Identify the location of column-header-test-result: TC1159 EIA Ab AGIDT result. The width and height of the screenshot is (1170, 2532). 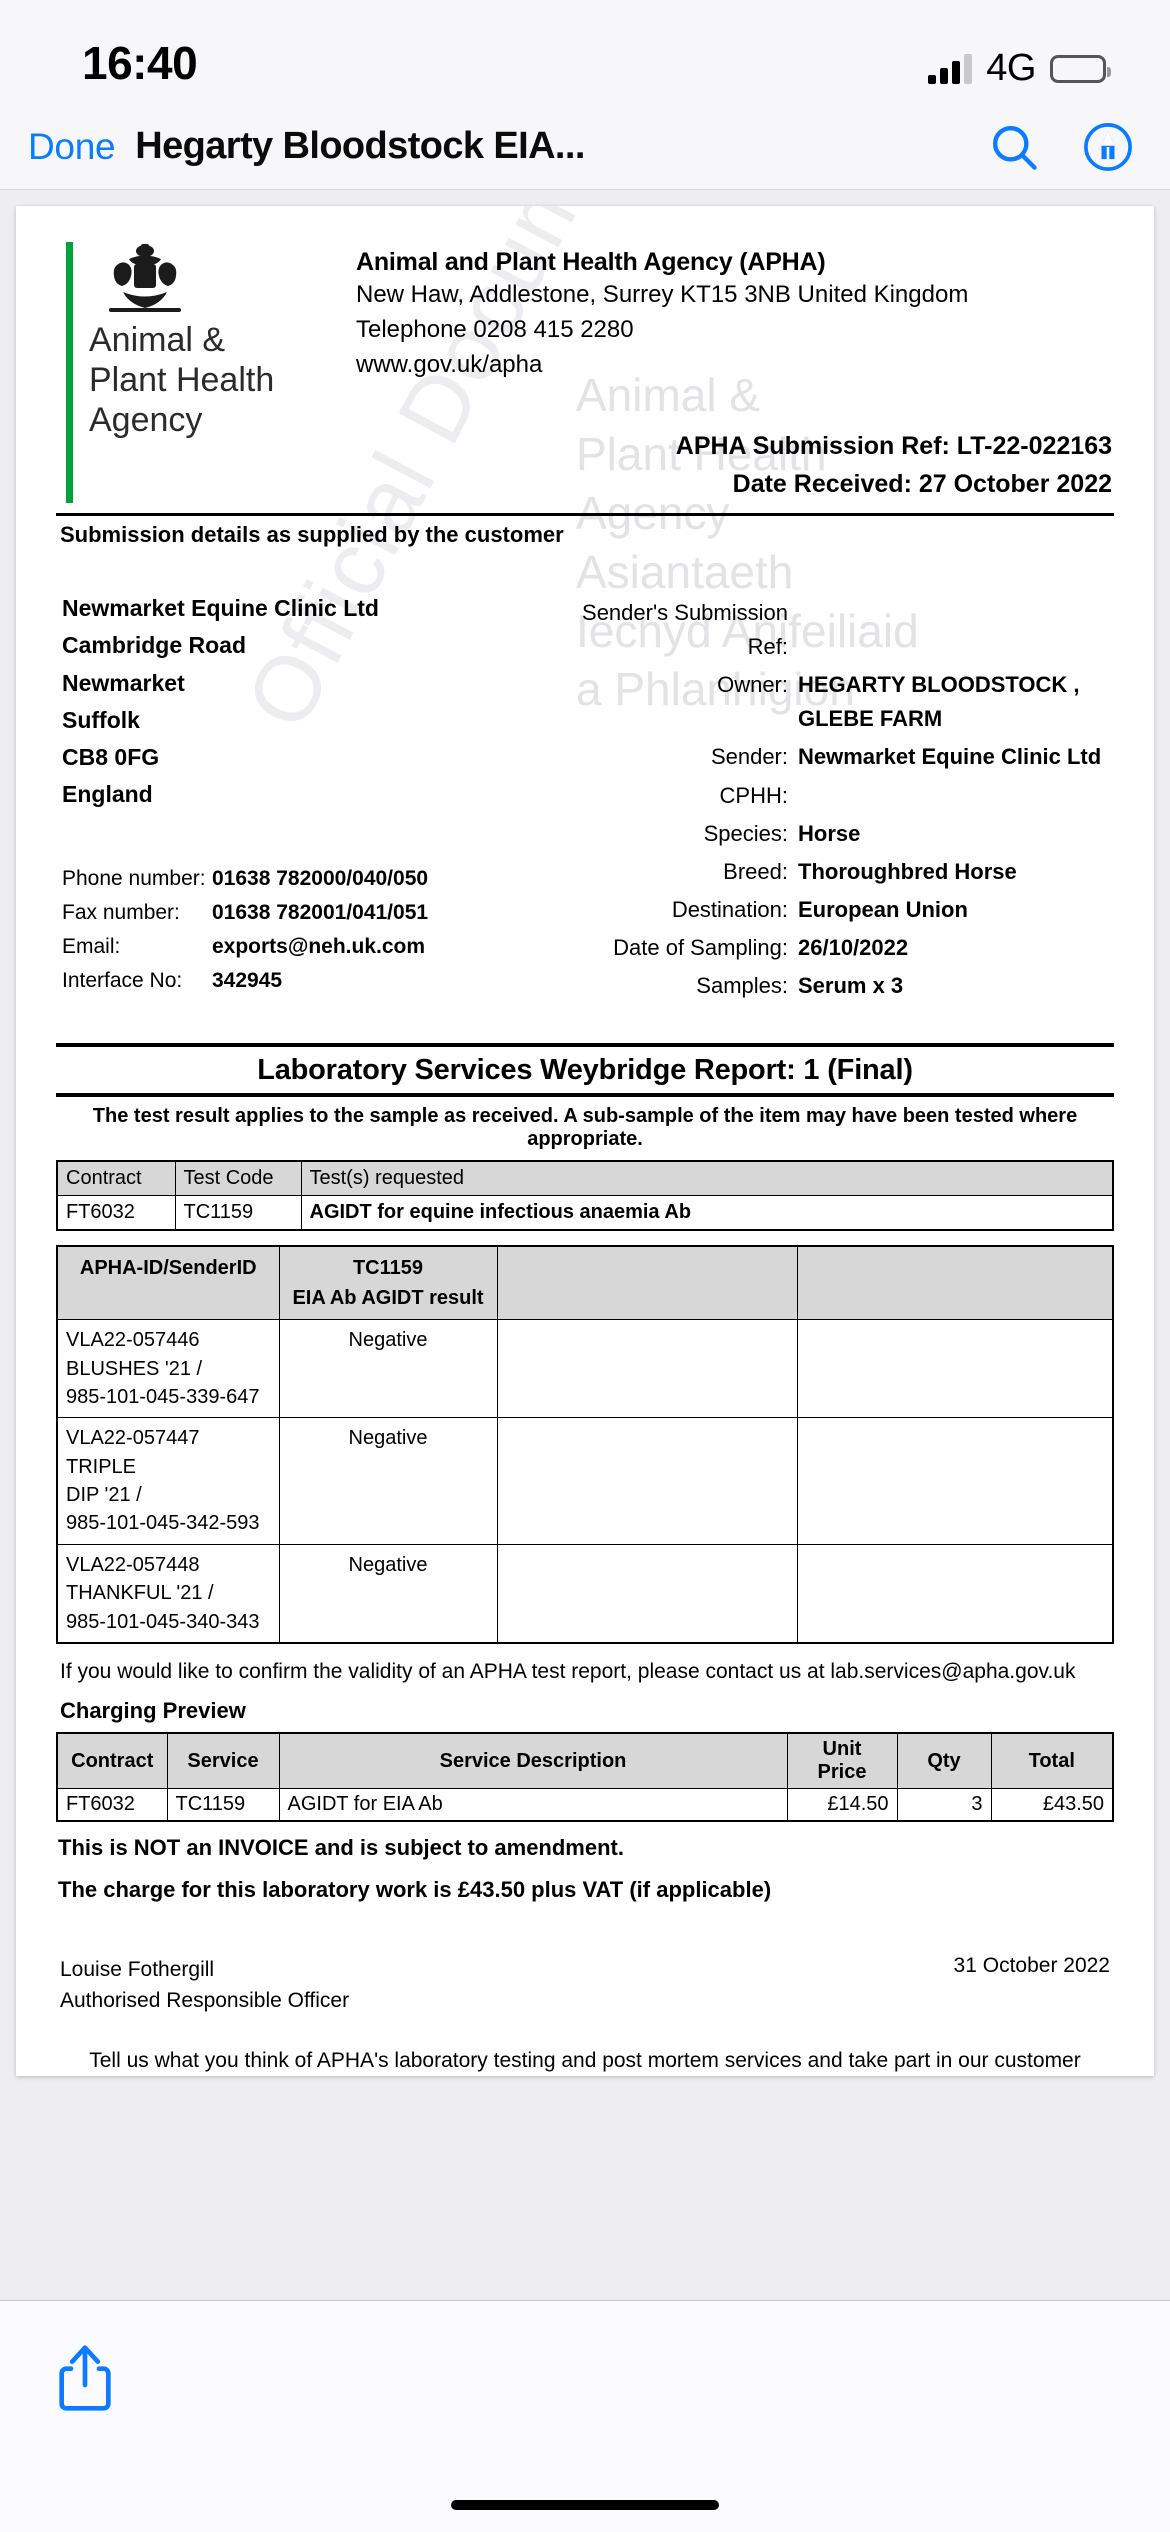
(388, 1283).